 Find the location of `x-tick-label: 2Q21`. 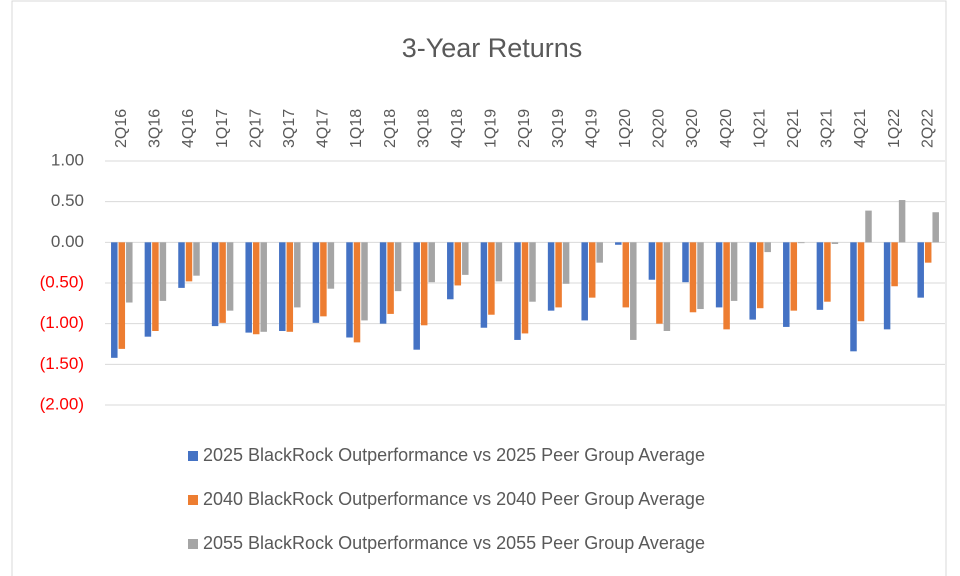

x-tick-label: 2Q21 is located at coordinates (793, 128).